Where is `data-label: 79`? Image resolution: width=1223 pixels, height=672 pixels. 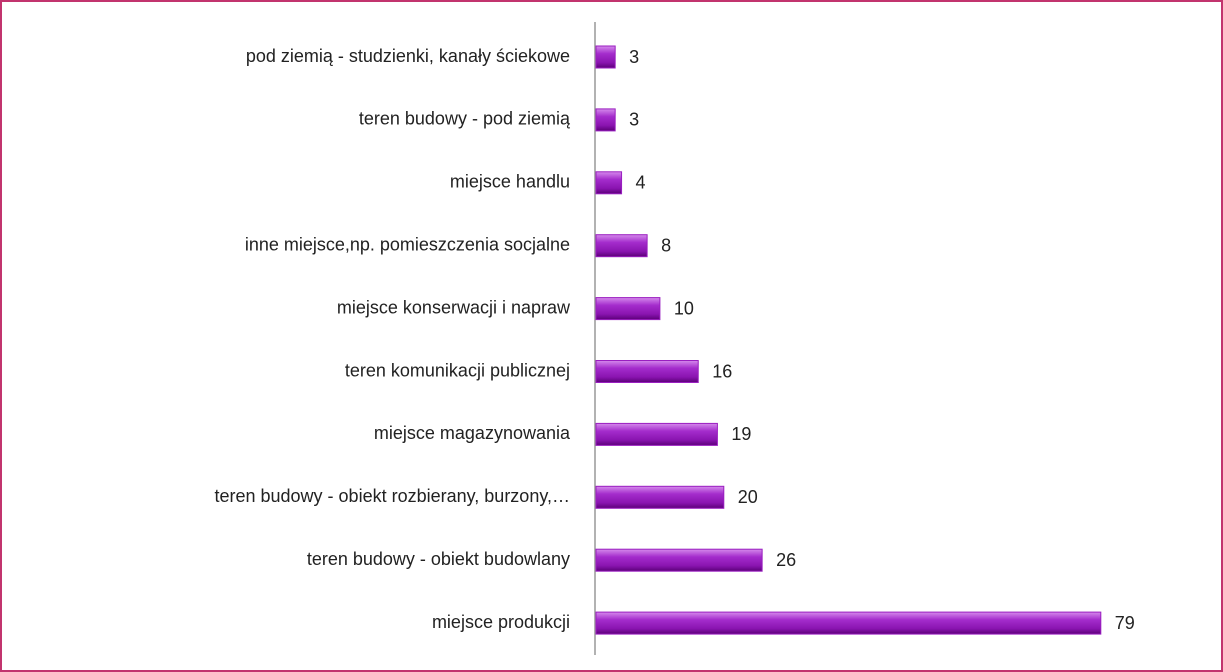 data-label: 79 is located at coordinates (1125, 623).